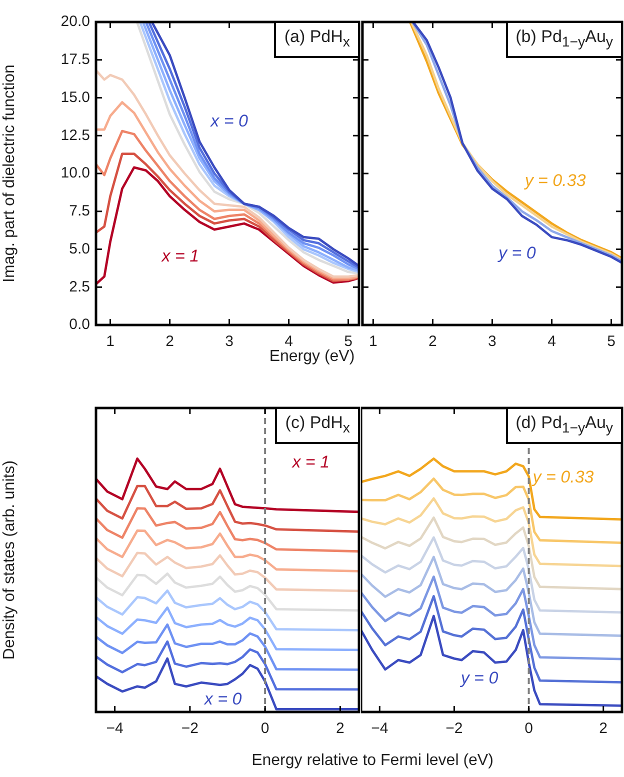  What do you see at coordinates (75, 135) in the screenshot?
I see `y-tick-label: 12.5` at bounding box center [75, 135].